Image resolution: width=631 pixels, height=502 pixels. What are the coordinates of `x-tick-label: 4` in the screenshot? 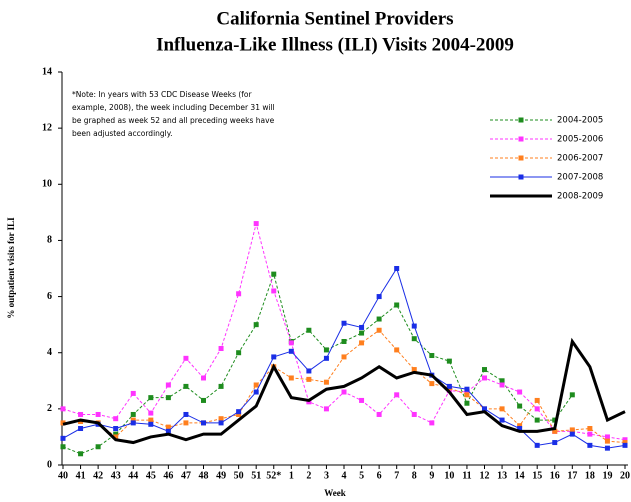 It's located at (344, 475).